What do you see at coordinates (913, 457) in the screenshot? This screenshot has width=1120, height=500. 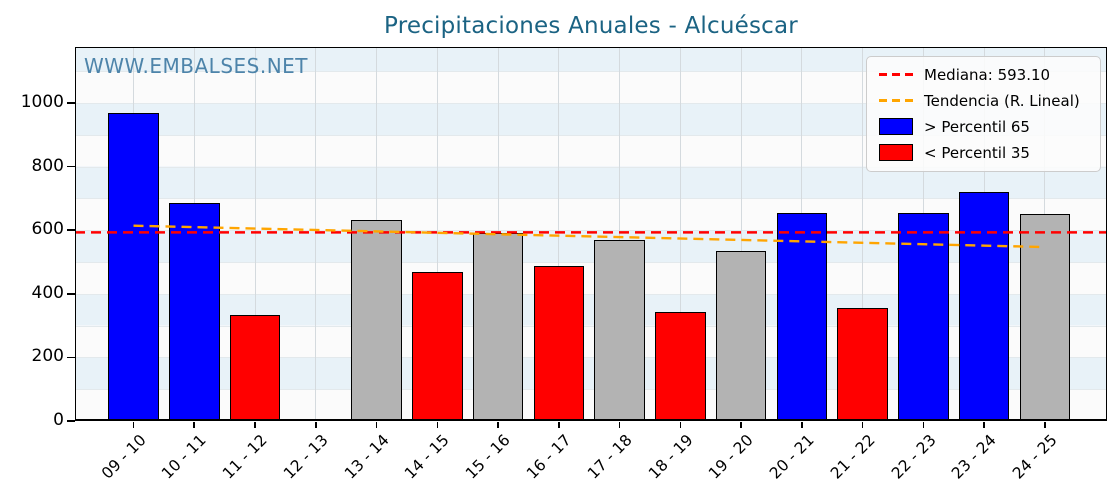 I see `x-tick-label: 22 - 23` at bounding box center [913, 457].